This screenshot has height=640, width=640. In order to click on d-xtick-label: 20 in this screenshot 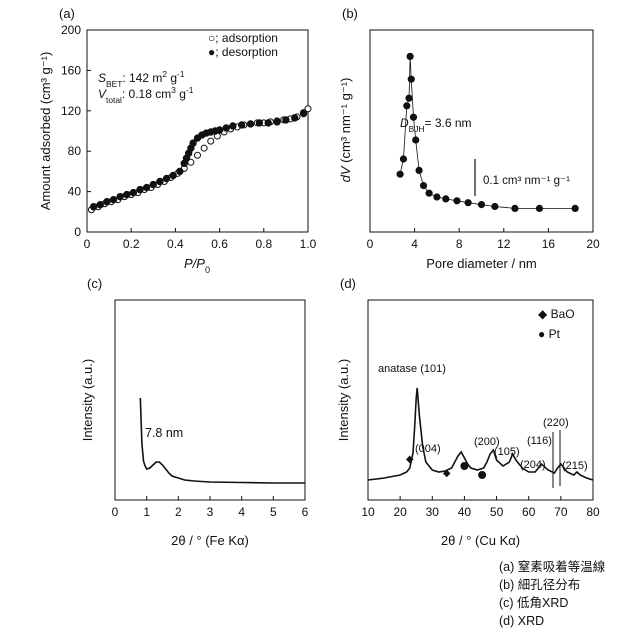, I will do `click(400, 512)`.